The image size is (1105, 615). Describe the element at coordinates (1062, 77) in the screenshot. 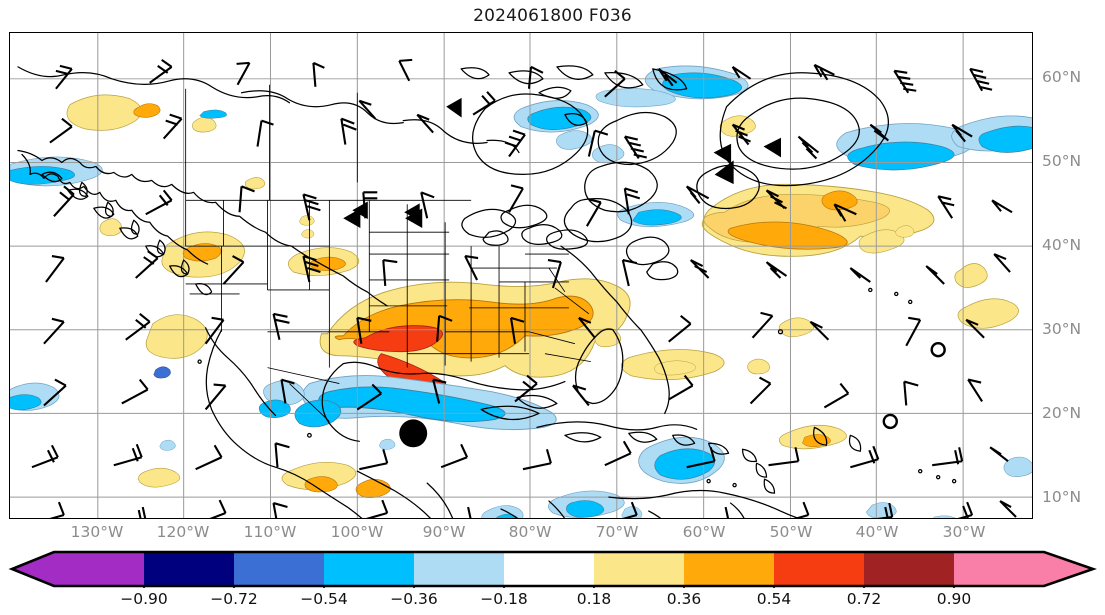

I see `lat-tick-60n: 60°N` at that location.